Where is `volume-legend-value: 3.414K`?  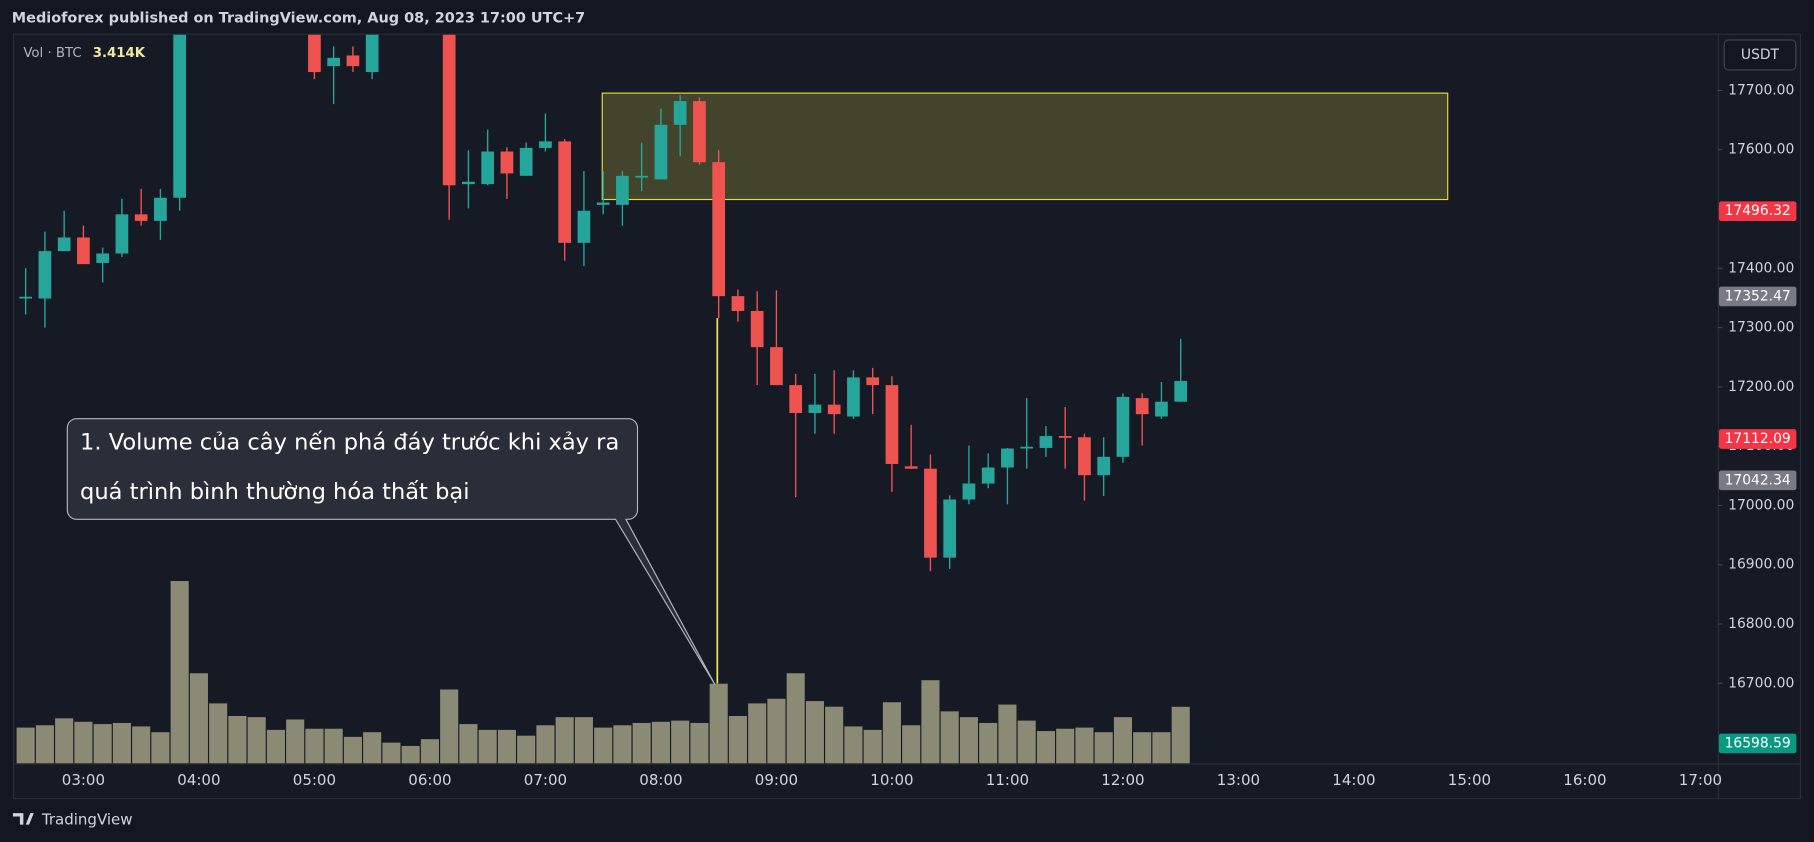 volume-legend-value: 3.414K is located at coordinates (119, 53).